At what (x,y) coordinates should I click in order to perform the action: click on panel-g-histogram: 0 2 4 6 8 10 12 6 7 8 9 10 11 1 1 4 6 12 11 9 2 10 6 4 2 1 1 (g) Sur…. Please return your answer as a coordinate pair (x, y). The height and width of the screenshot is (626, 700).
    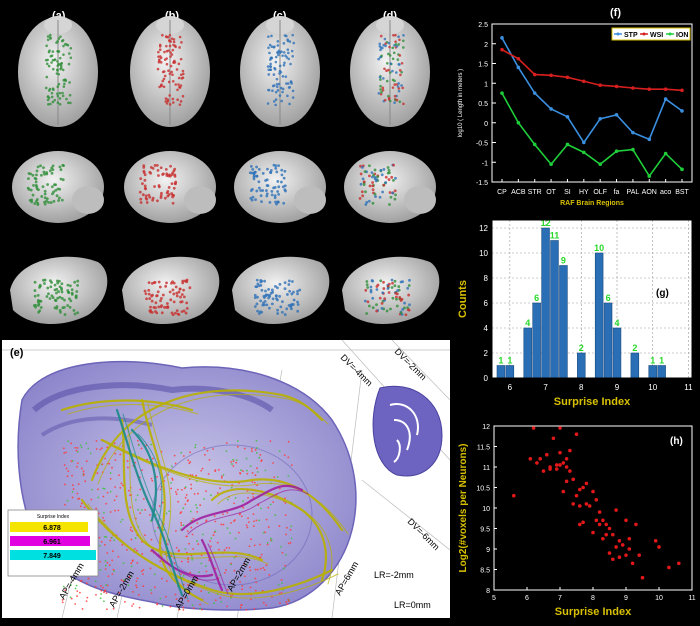
    Looking at the image, I should click on (576, 308).